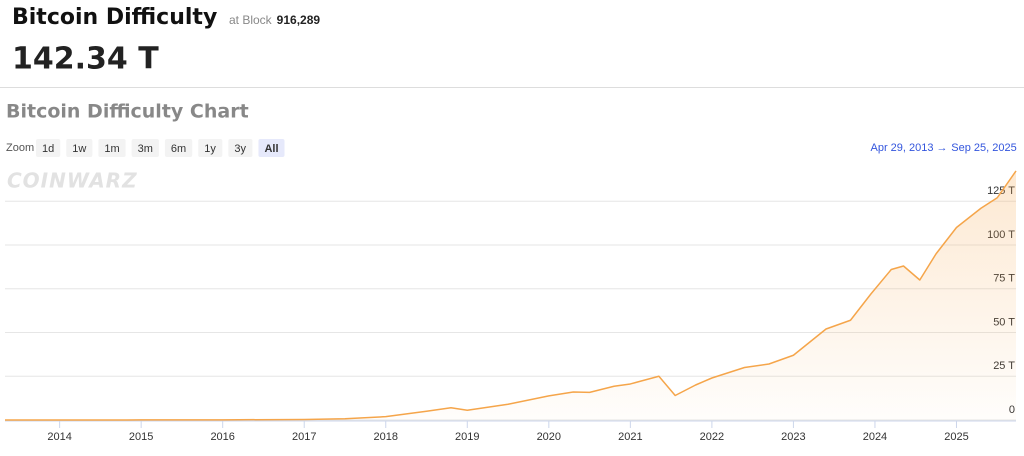  I want to click on watermark: COINWARZ, so click(72, 181).